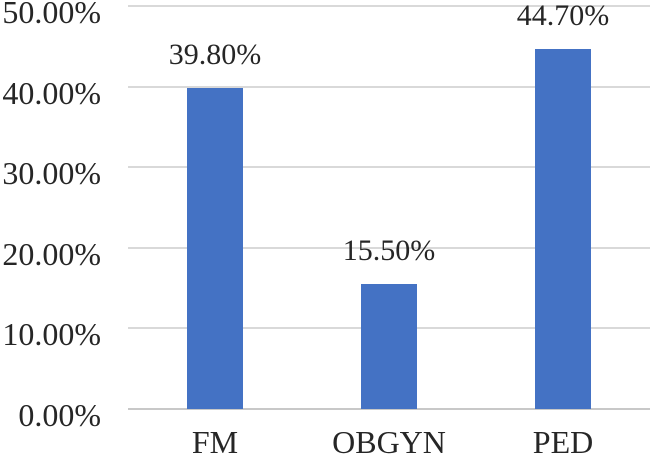  I want to click on x-tick-label-fm: FM, so click(215, 442).